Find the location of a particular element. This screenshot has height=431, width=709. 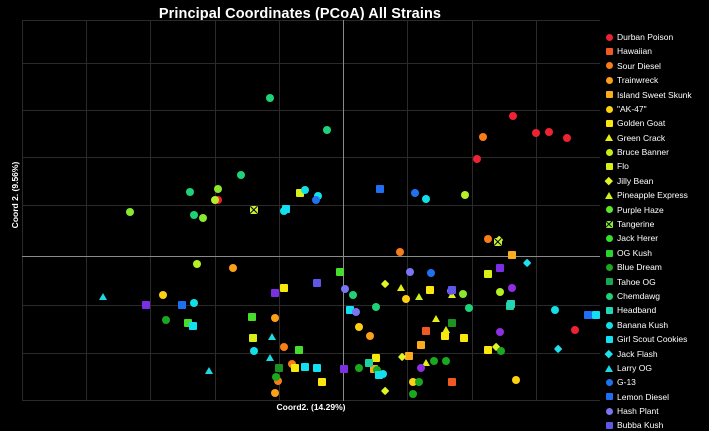

legend-item-label: Golden Goat is located at coordinates (641, 123).